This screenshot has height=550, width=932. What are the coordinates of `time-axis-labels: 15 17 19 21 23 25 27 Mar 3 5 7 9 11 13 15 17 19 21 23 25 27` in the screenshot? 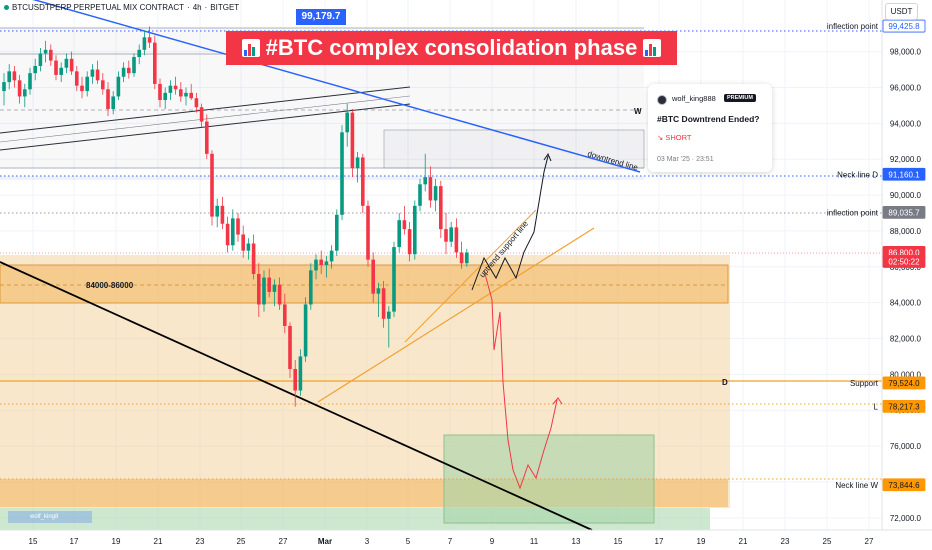 It's located at (451, 541).